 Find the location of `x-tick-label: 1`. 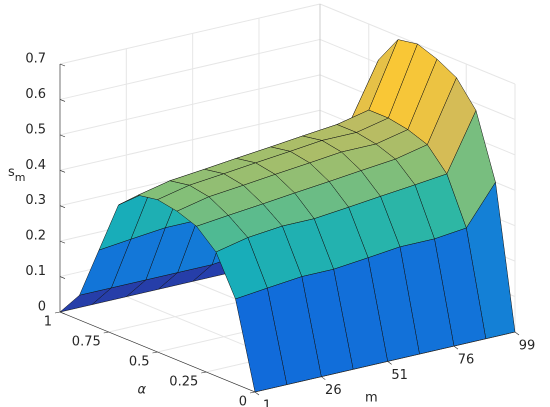

x-tick-label: 1 is located at coordinates (267, 403).